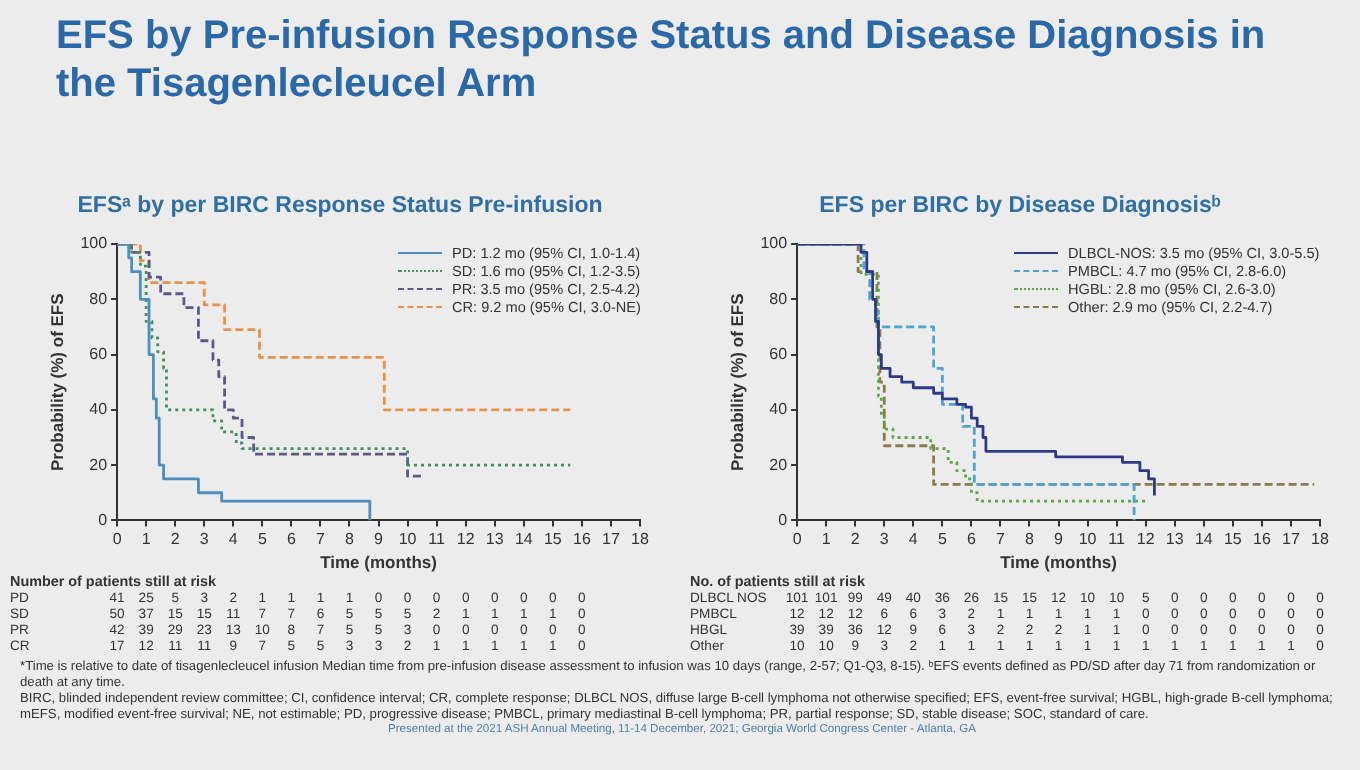  What do you see at coordinates (340, 206) in the screenshot?
I see `chart-subtitle: EFSᵃ by per BIRC Response Status Pre-infusion` at bounding box center [340, 206].